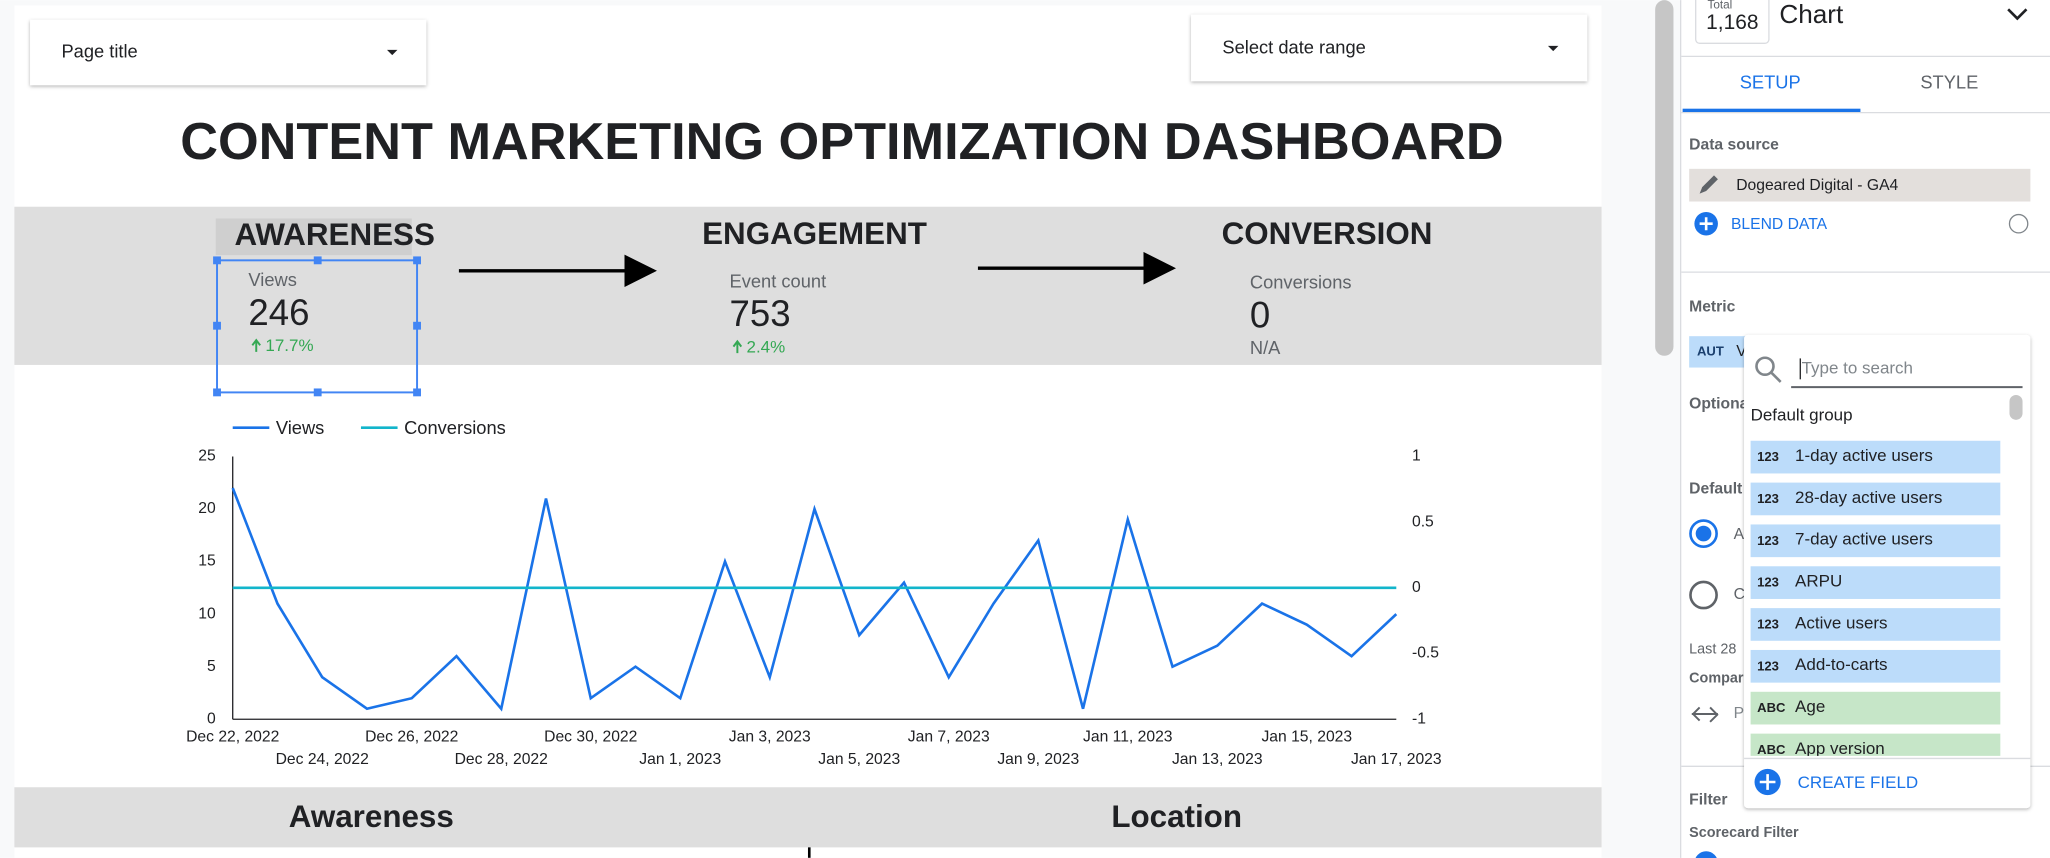 This screenshot has width=2050, height=858. I want to click on heading-highlight, so click(313, 237).